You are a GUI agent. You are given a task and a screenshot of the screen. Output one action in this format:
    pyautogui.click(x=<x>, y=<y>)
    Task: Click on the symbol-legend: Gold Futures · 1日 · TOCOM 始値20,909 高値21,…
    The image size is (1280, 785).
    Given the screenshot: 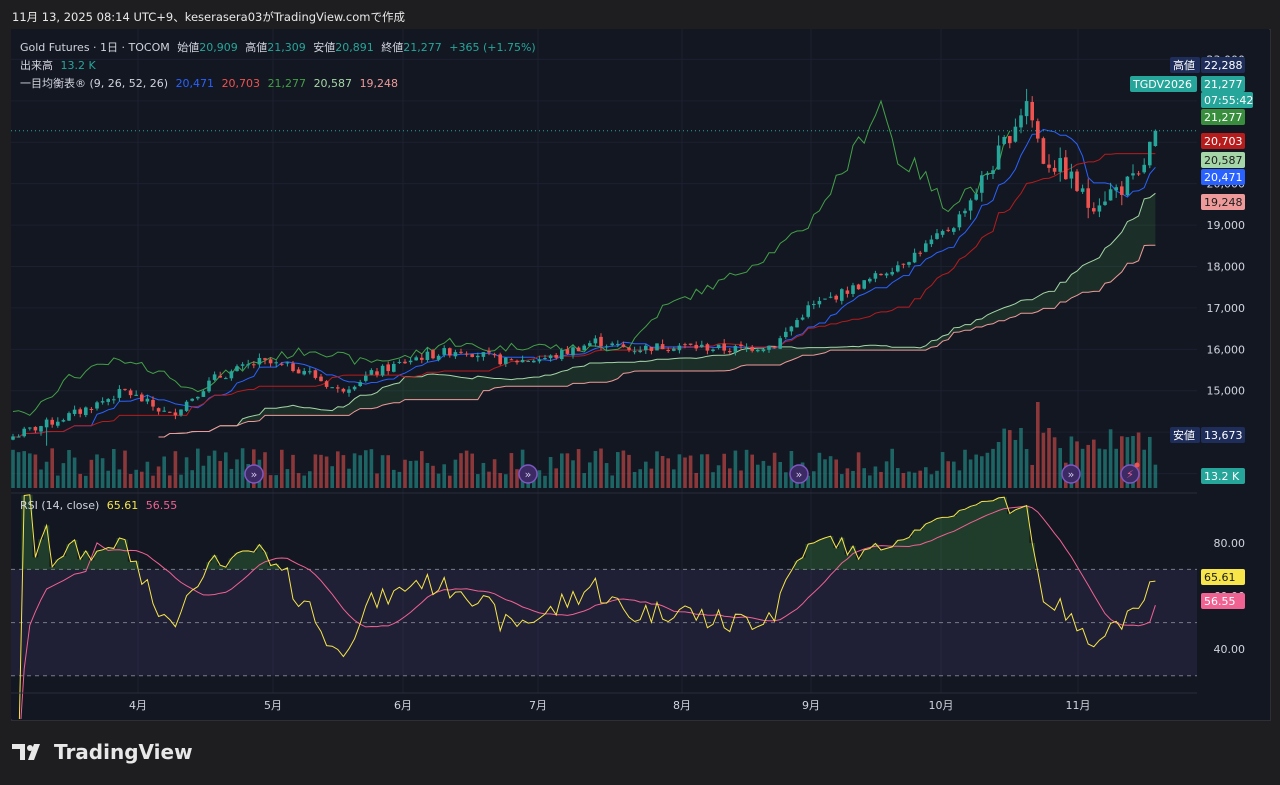 What is the action you would take?
    pyautogui.click(x=280, y=47)
    